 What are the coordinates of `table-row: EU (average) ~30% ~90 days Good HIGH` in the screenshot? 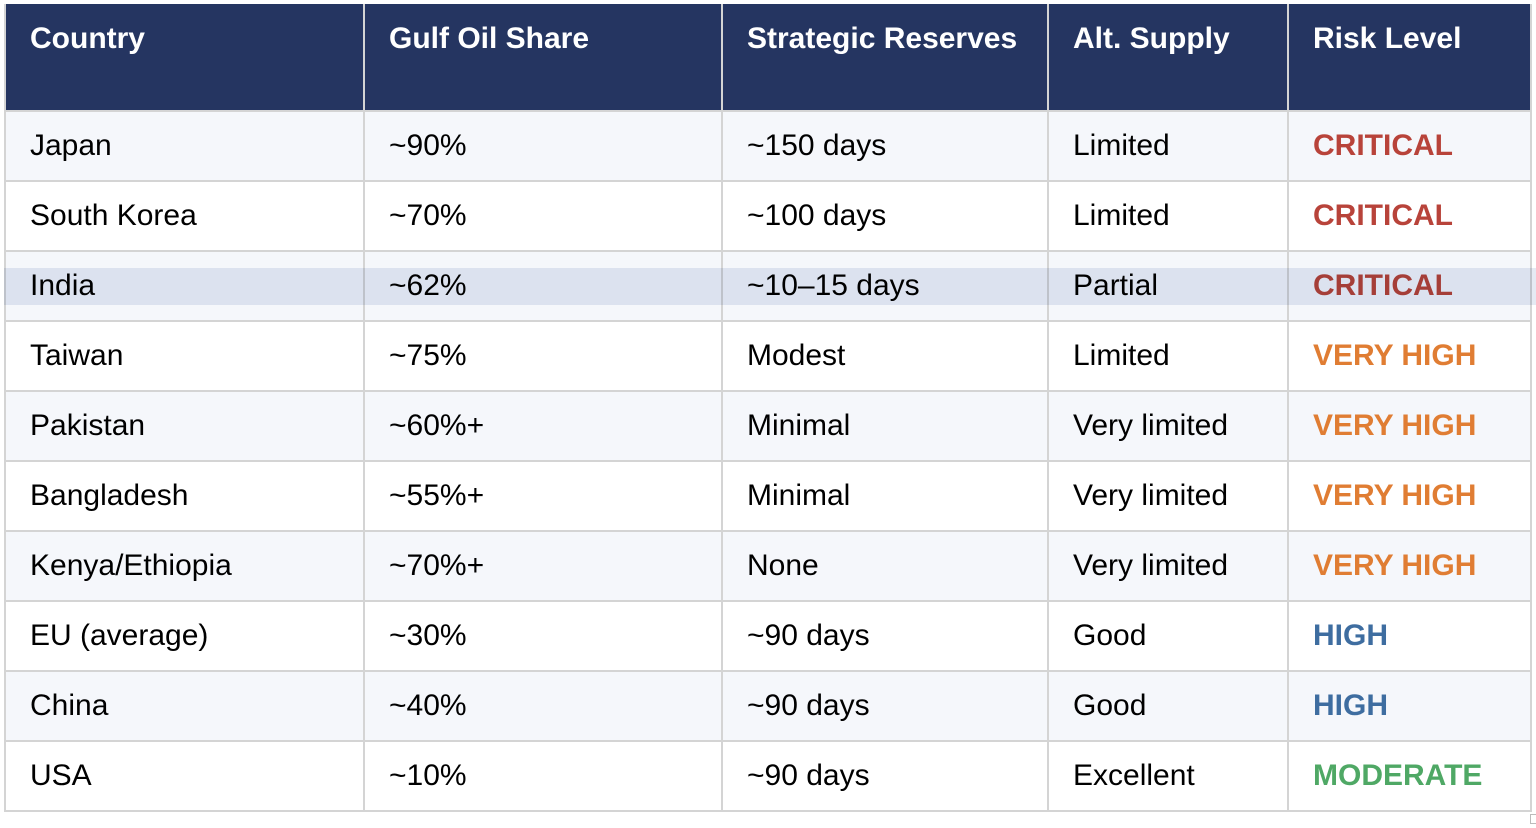 It's located at (768, 636).